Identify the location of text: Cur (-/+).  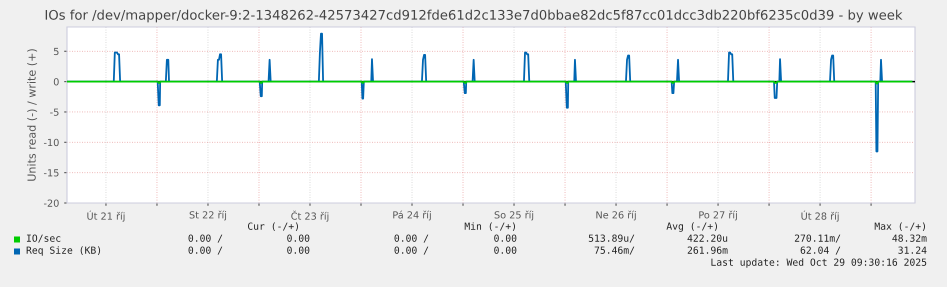
(273, 226).